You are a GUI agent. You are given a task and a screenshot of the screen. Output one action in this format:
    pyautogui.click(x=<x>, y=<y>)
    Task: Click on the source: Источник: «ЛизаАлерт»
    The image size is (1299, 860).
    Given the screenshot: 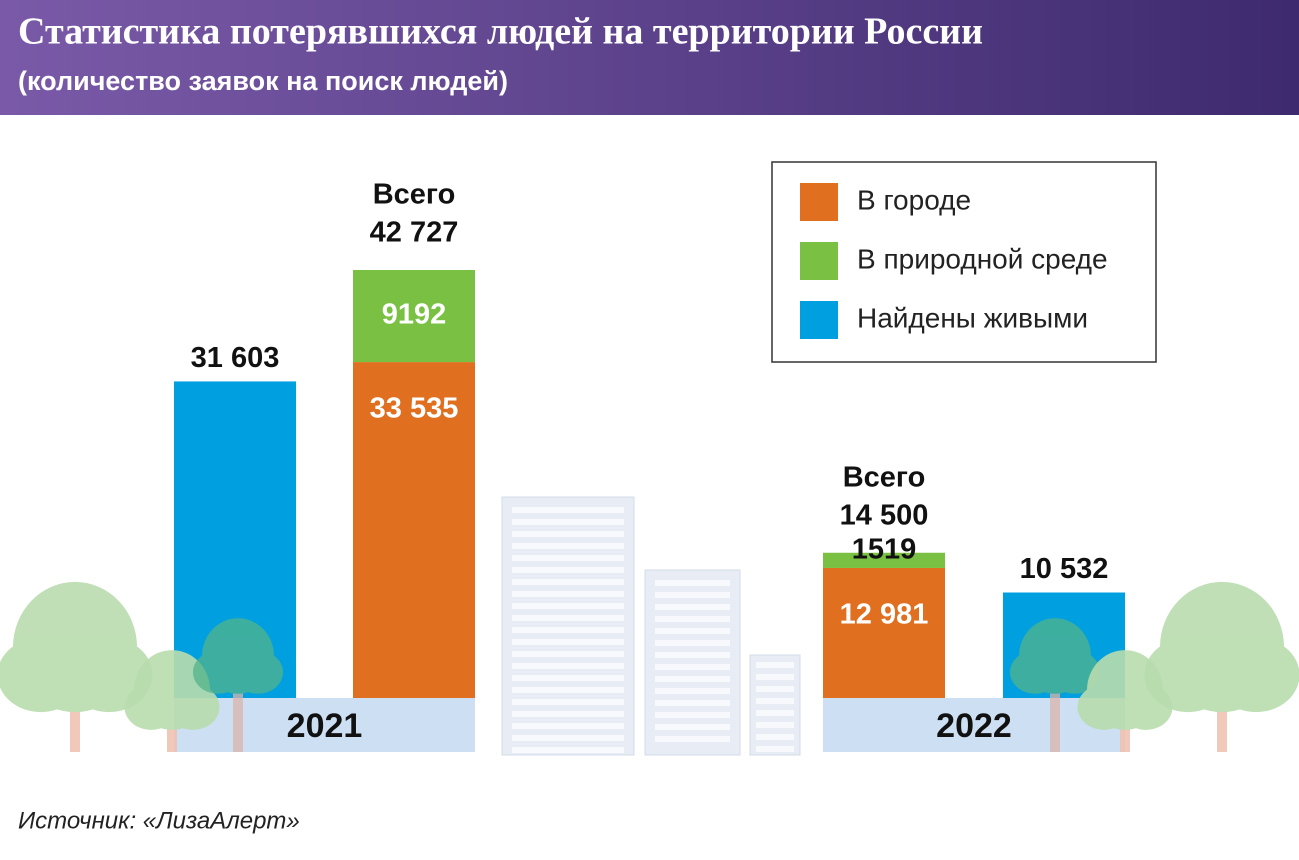 What is the action you would take?
    pyautogui.click(x=159, y=820)
    